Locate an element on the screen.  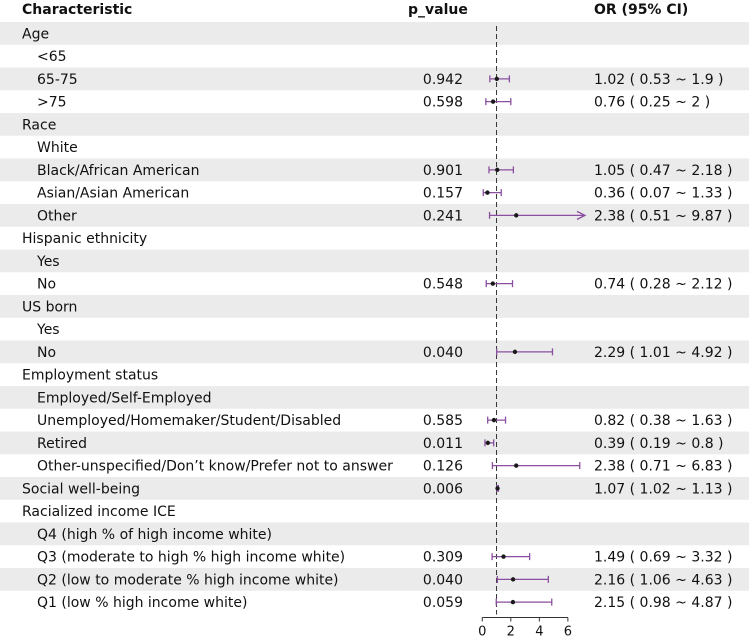
row-label: Employment status is located at coordinates (90, 376).